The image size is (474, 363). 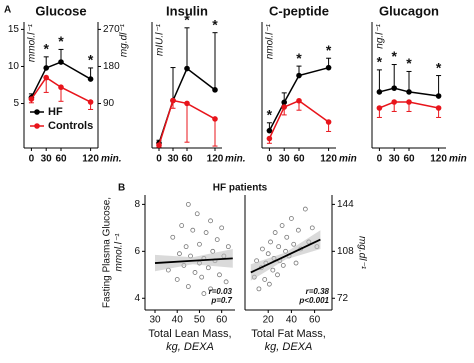 I want to click on y-axis-label: nmol.l⁻¹, so click(x=270, y=41).